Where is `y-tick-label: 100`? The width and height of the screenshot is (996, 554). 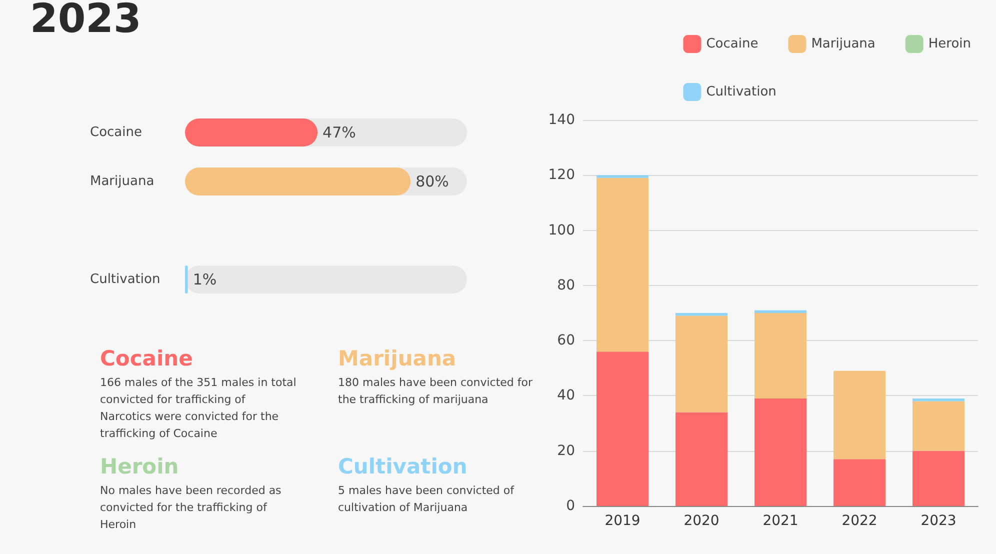 y-tick-label: 100 is located at coordinates (561, 230).